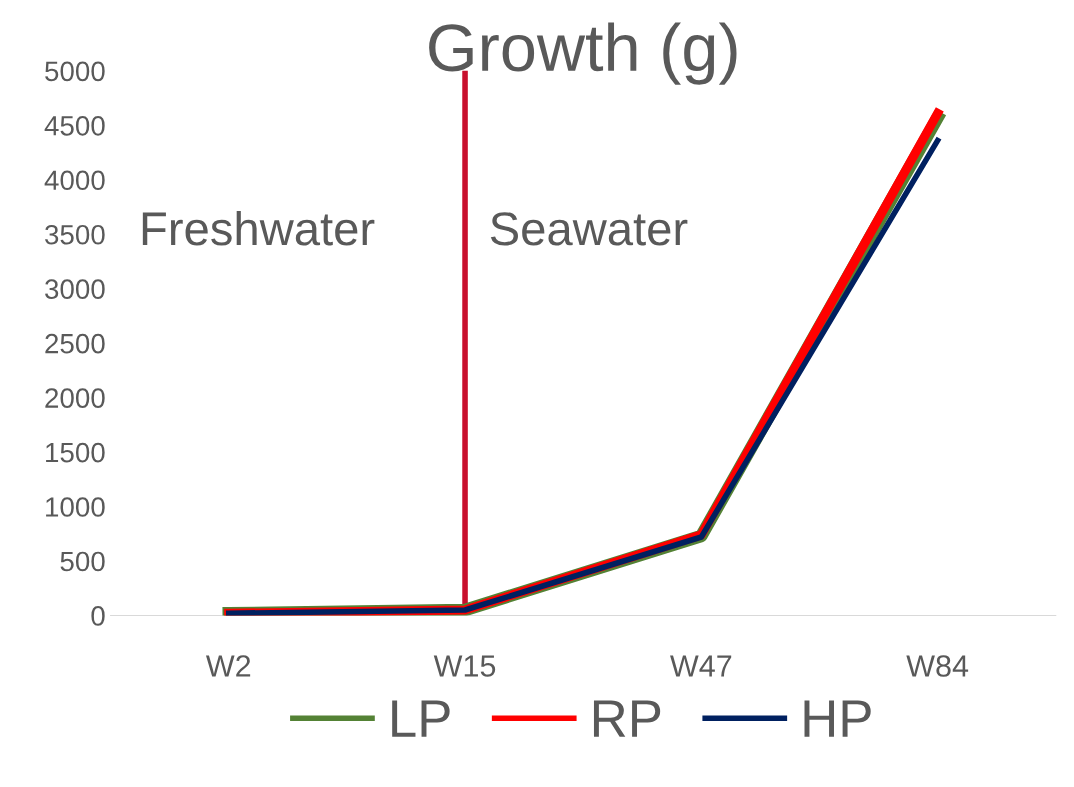  Describe the element at coordinates (627, 718) in the screenshot. I see `legend-label: RP` at that location.